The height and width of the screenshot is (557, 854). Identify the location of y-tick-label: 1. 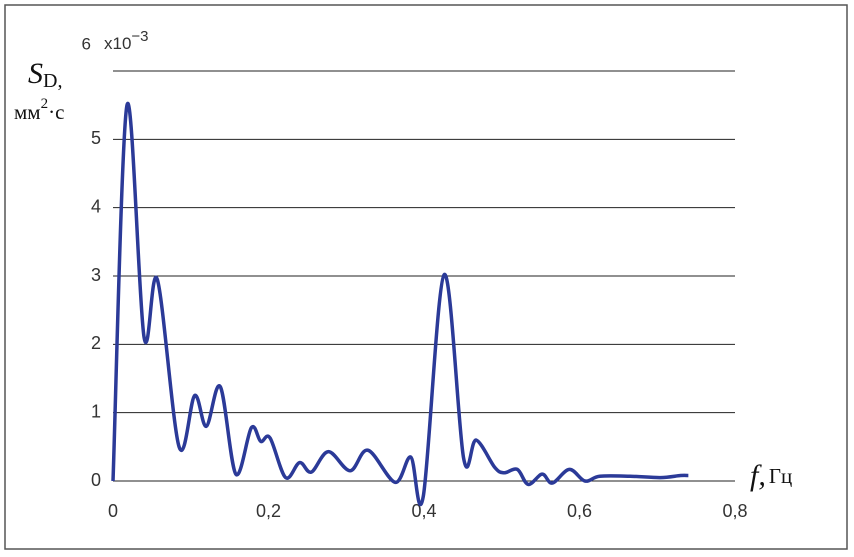
(96, 411).